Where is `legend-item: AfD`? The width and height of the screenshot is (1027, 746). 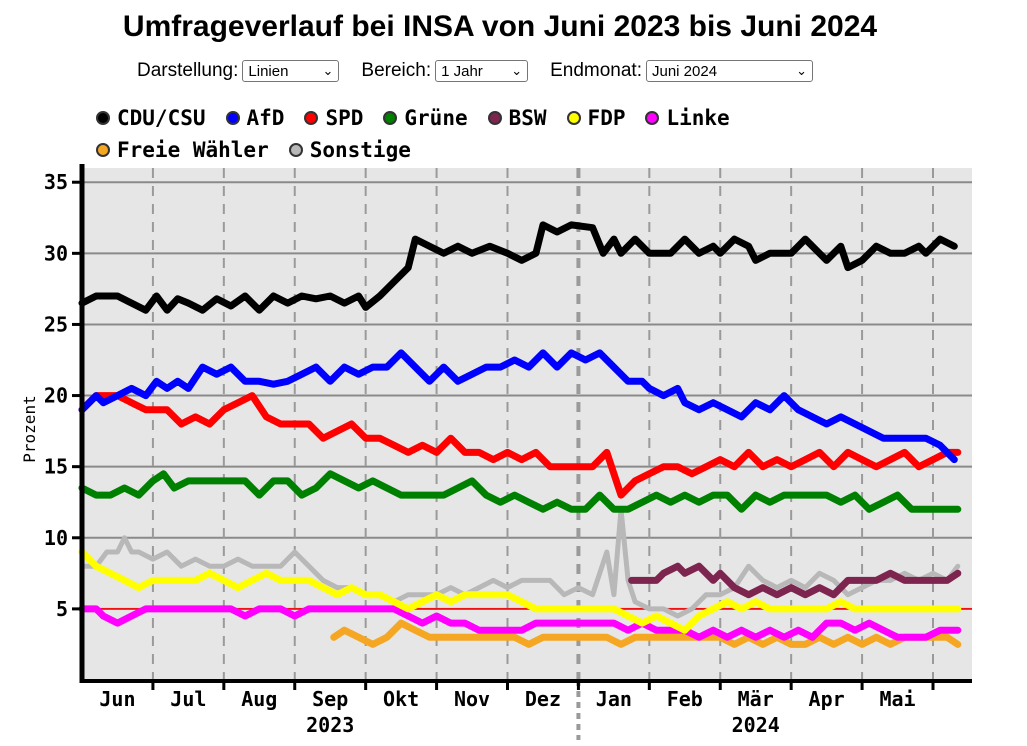
legend-item: AfD is located at coordinates (255, 118).